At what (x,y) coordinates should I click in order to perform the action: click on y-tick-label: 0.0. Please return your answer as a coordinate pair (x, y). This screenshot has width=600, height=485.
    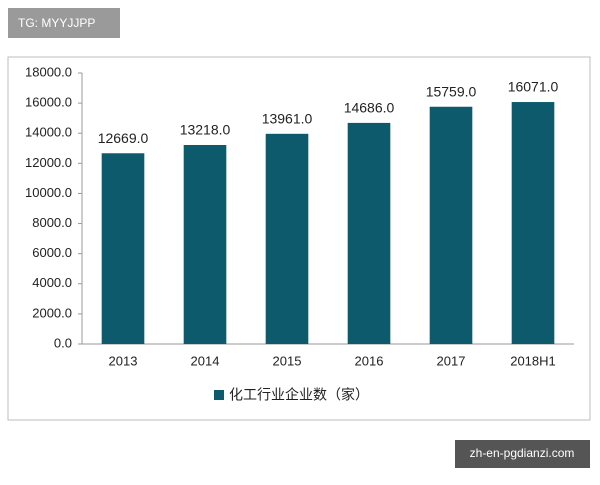
    Looking at the image, I should click on (63, 342).